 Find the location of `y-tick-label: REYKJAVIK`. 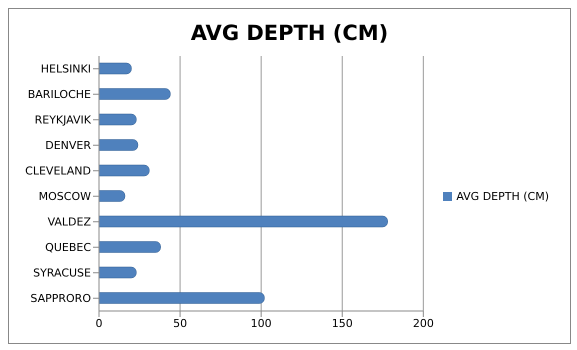

y-tick-label: REYKJAVIK is located at coordinates (63, 120).